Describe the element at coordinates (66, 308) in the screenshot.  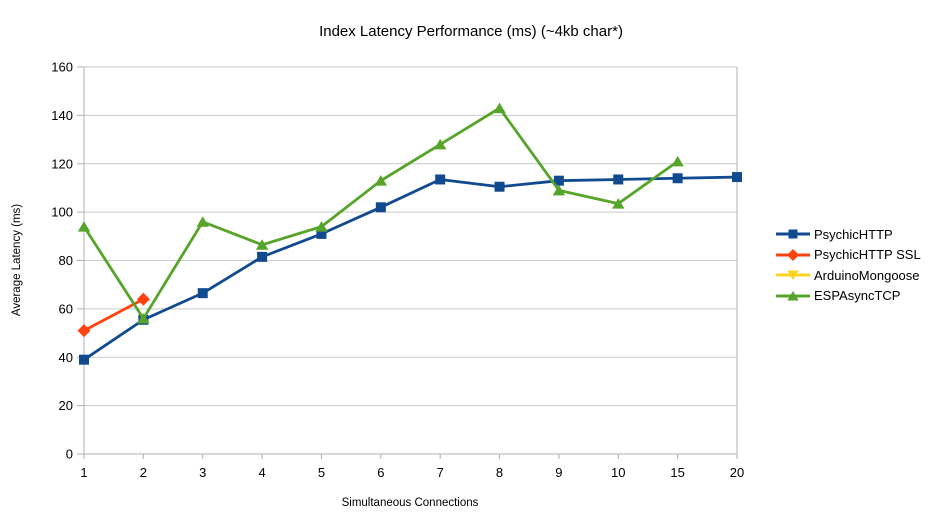
I see `y-tick-label: 60` at that location.